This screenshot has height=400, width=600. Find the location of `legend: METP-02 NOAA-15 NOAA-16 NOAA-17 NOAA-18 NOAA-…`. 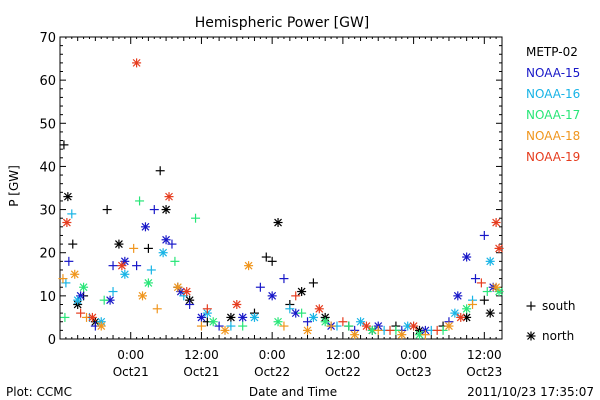

legend: METP-02 NOAA-15 NOAA-16 NOAA-17 NOAA-18 NOAA-… is located at coordinates (553, 194).